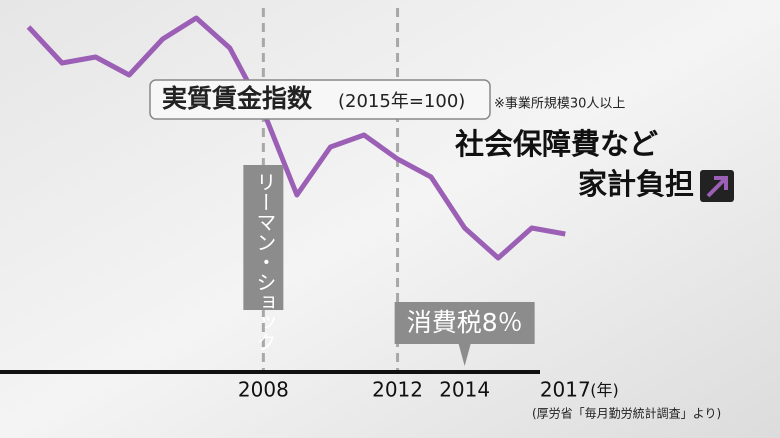 This screenshot has height=438, width=780. What do you see at coordinates (556, 144) in the screenshot?
I see `headline: 社会保障費など` at bounding box center [556, 144].